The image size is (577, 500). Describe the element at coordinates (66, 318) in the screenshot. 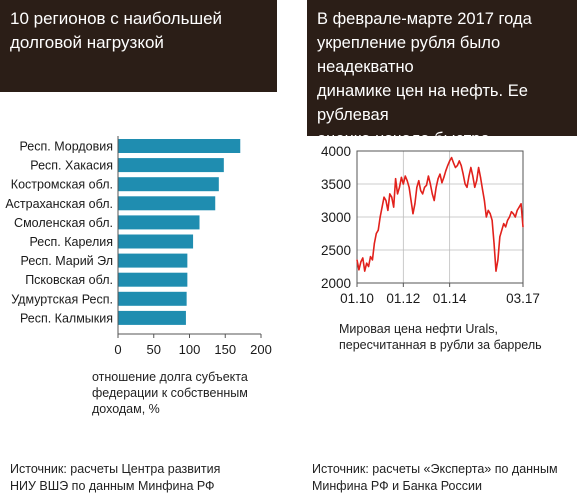

I see `category-label: Респ. Калмыкия` at that location.